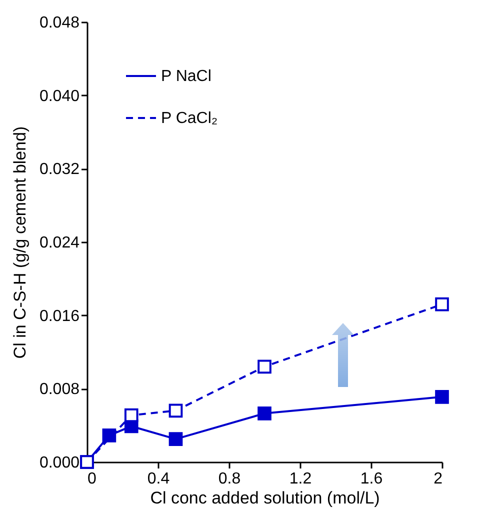  Describe the element at coordinates (59, 316) in the screenshot. I see `y-tick-label: 0.016` at that location.